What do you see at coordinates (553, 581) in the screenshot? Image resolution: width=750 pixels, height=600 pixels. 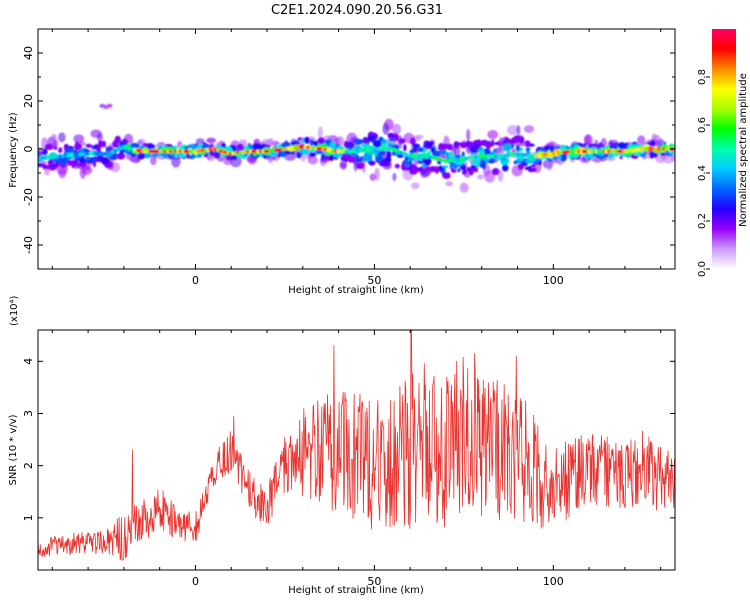 I see `snr-x-tick-label: 100` at bounding box center [553, 581].